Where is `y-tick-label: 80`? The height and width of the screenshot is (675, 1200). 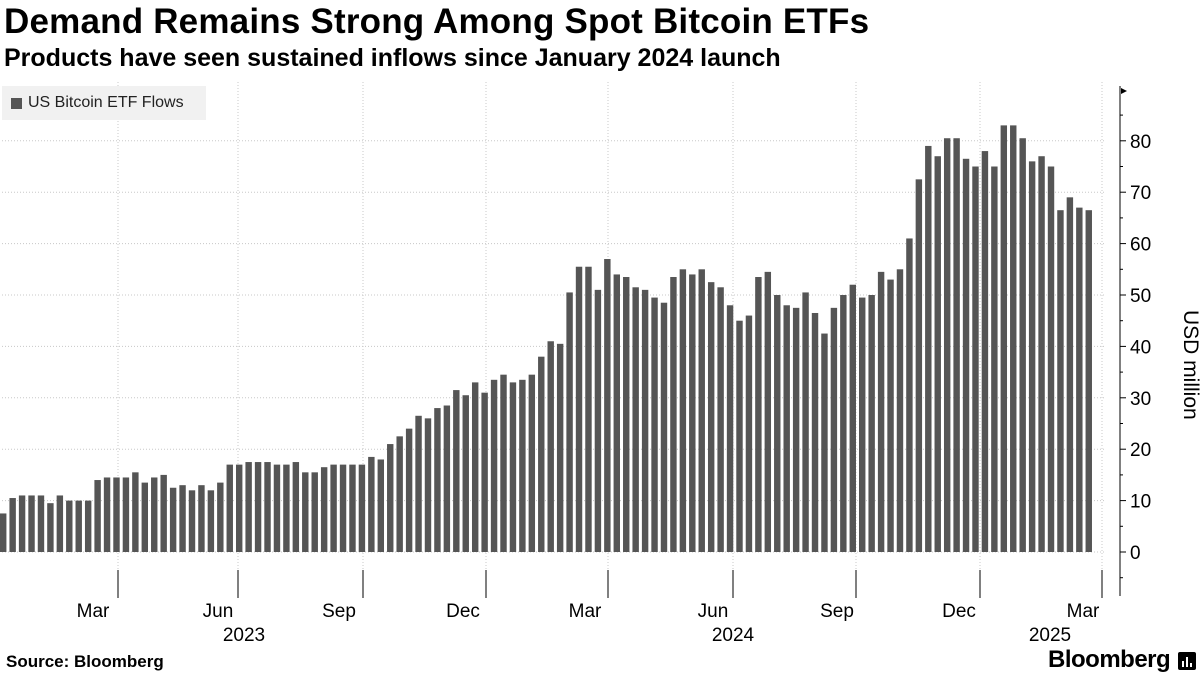 y-tick-label: 80 is located at coordinates (1140, 142).